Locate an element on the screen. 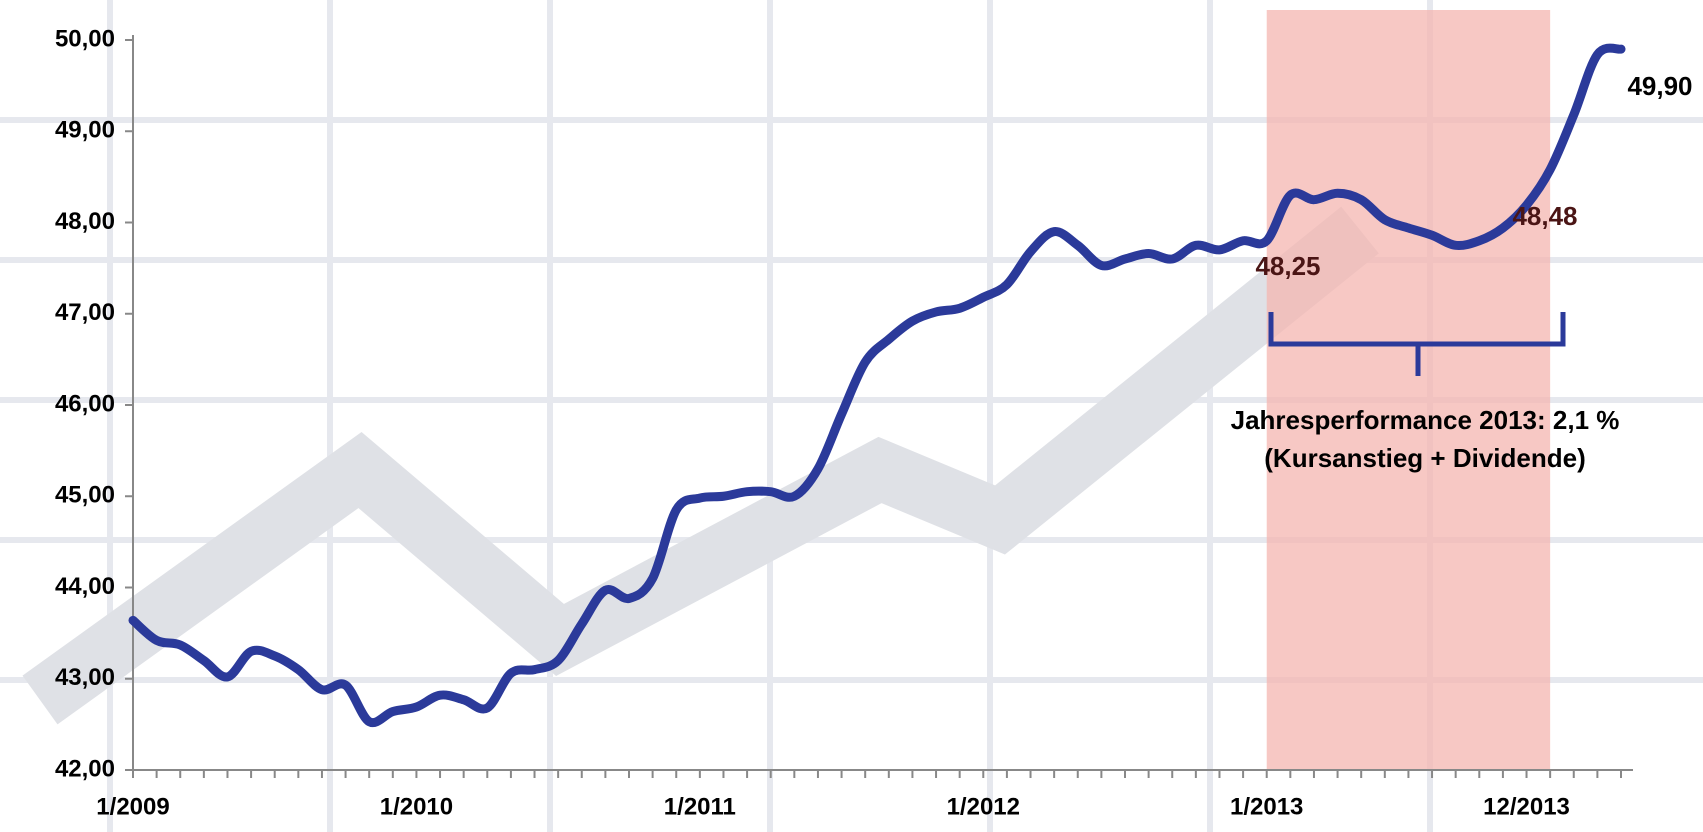 The width and height of the screenshot is (1703, 832). x-tick-label: 12/2013 is located at coordinates (1526, 806).